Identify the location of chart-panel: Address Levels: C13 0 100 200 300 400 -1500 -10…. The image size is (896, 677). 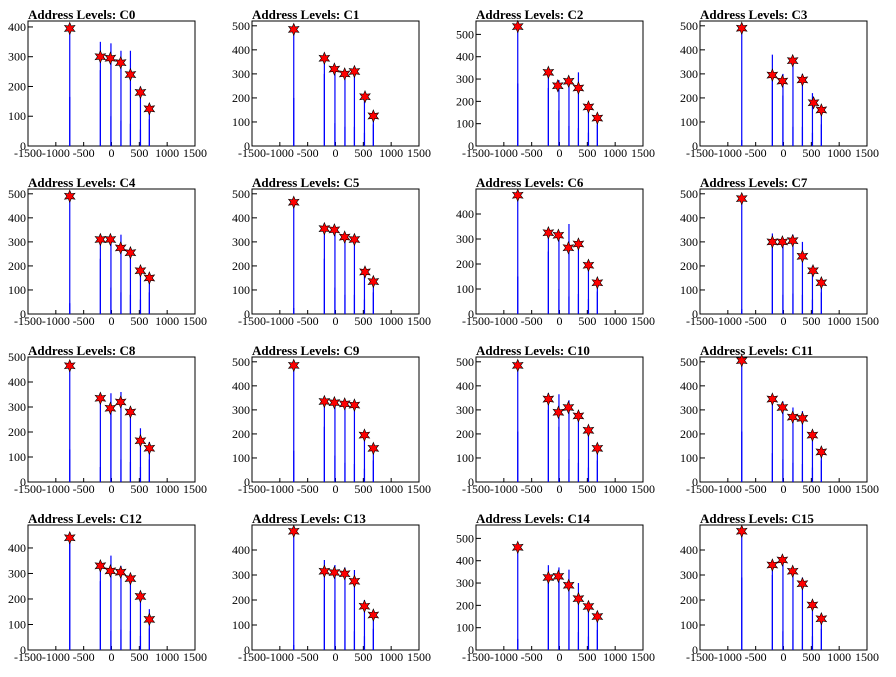
(331, 587).